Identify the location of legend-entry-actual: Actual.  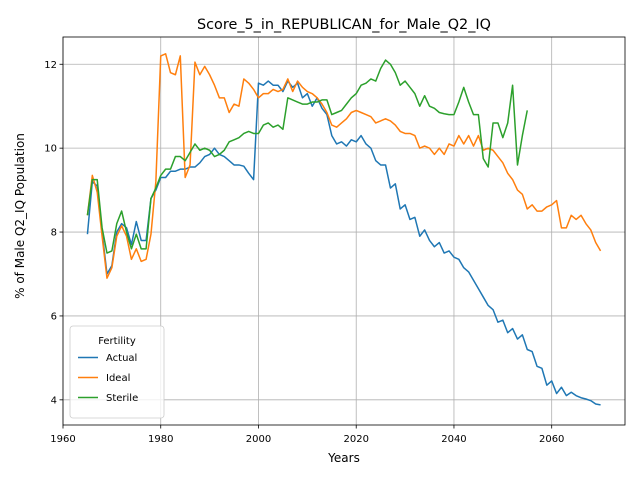
(121, 358).